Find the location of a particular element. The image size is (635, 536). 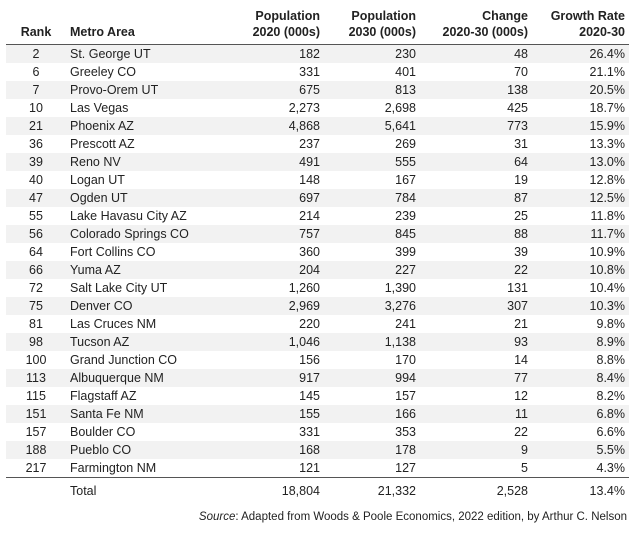

cell-population-2020: 121 is located at coordinates (309, 468).